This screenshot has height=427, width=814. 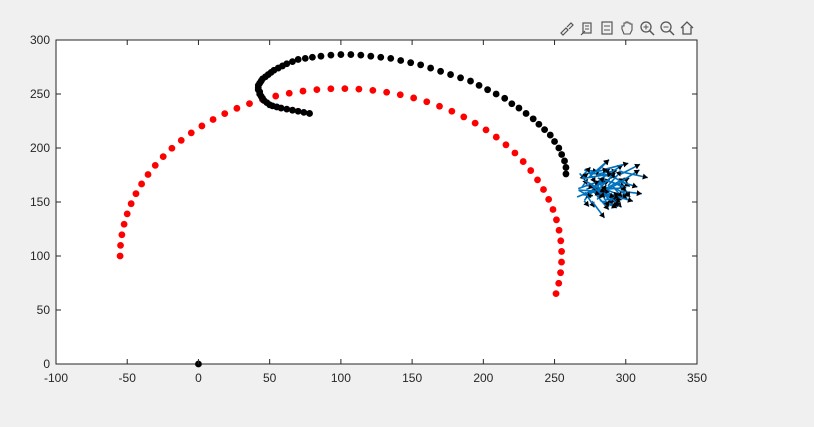 What do you see at coordinates (56, 378) in the screenshot?
I see `x-tick-label: -100` at bounding box center [56, 378].